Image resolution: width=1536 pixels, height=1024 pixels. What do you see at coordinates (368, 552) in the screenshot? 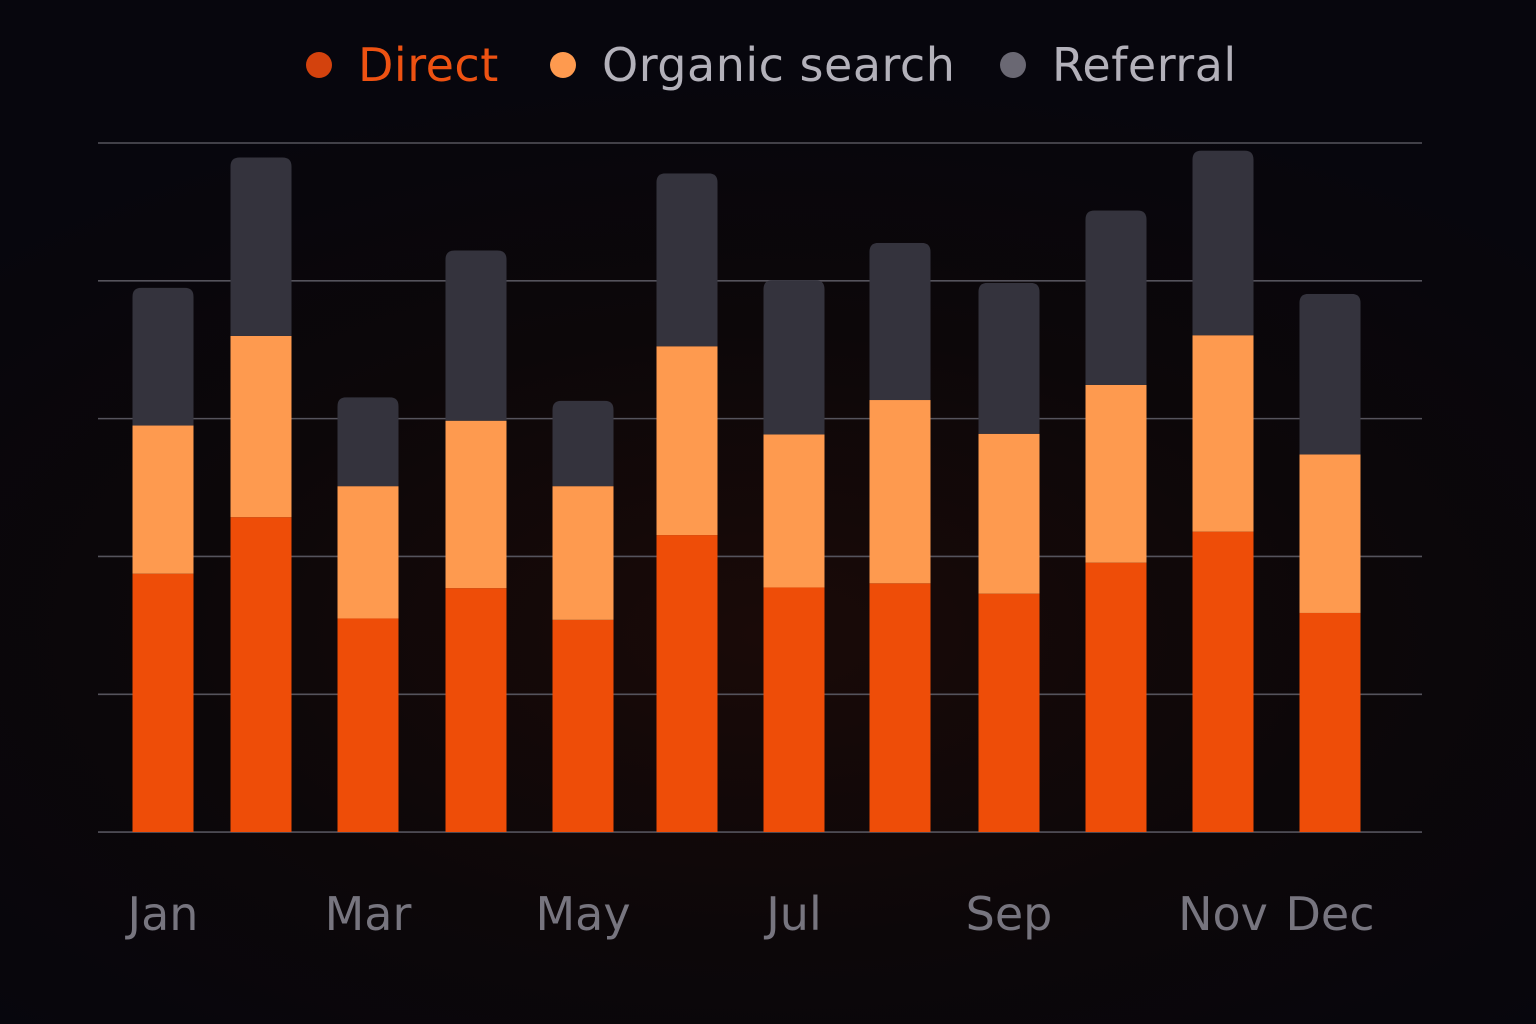
I see `bar-organic-mar` at bounding box center [368, 552].